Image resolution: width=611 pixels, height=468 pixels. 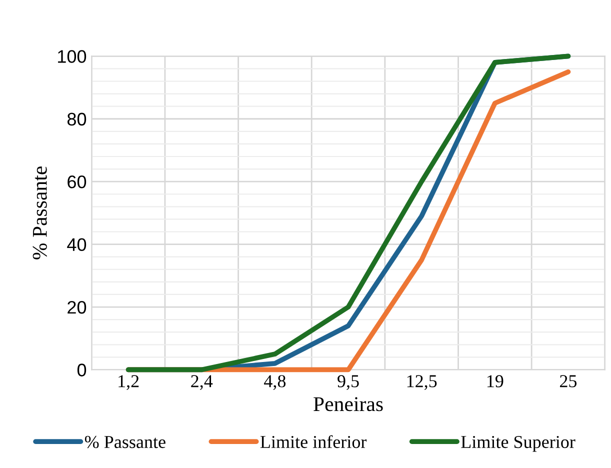 I want to click on x-tick-label: 25, so click(x=568, y=381).